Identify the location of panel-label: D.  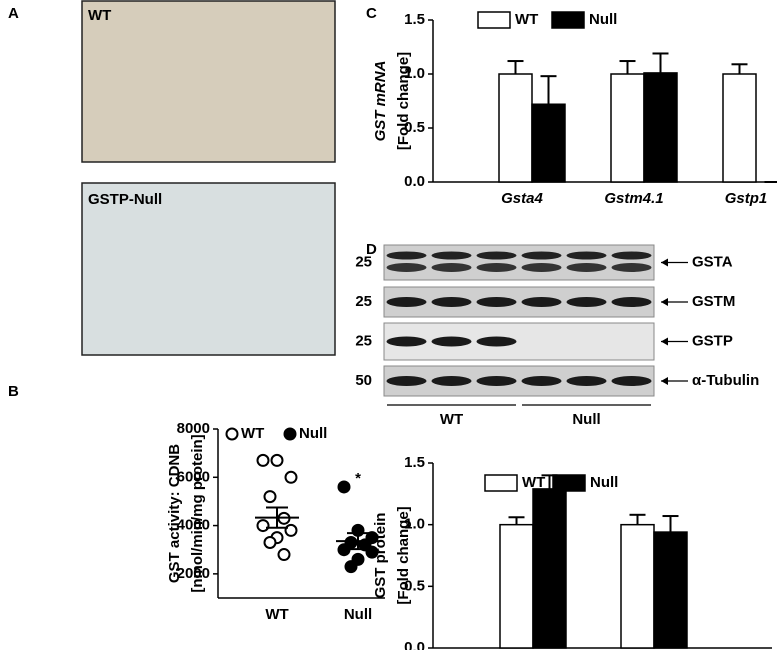
(371, 249).